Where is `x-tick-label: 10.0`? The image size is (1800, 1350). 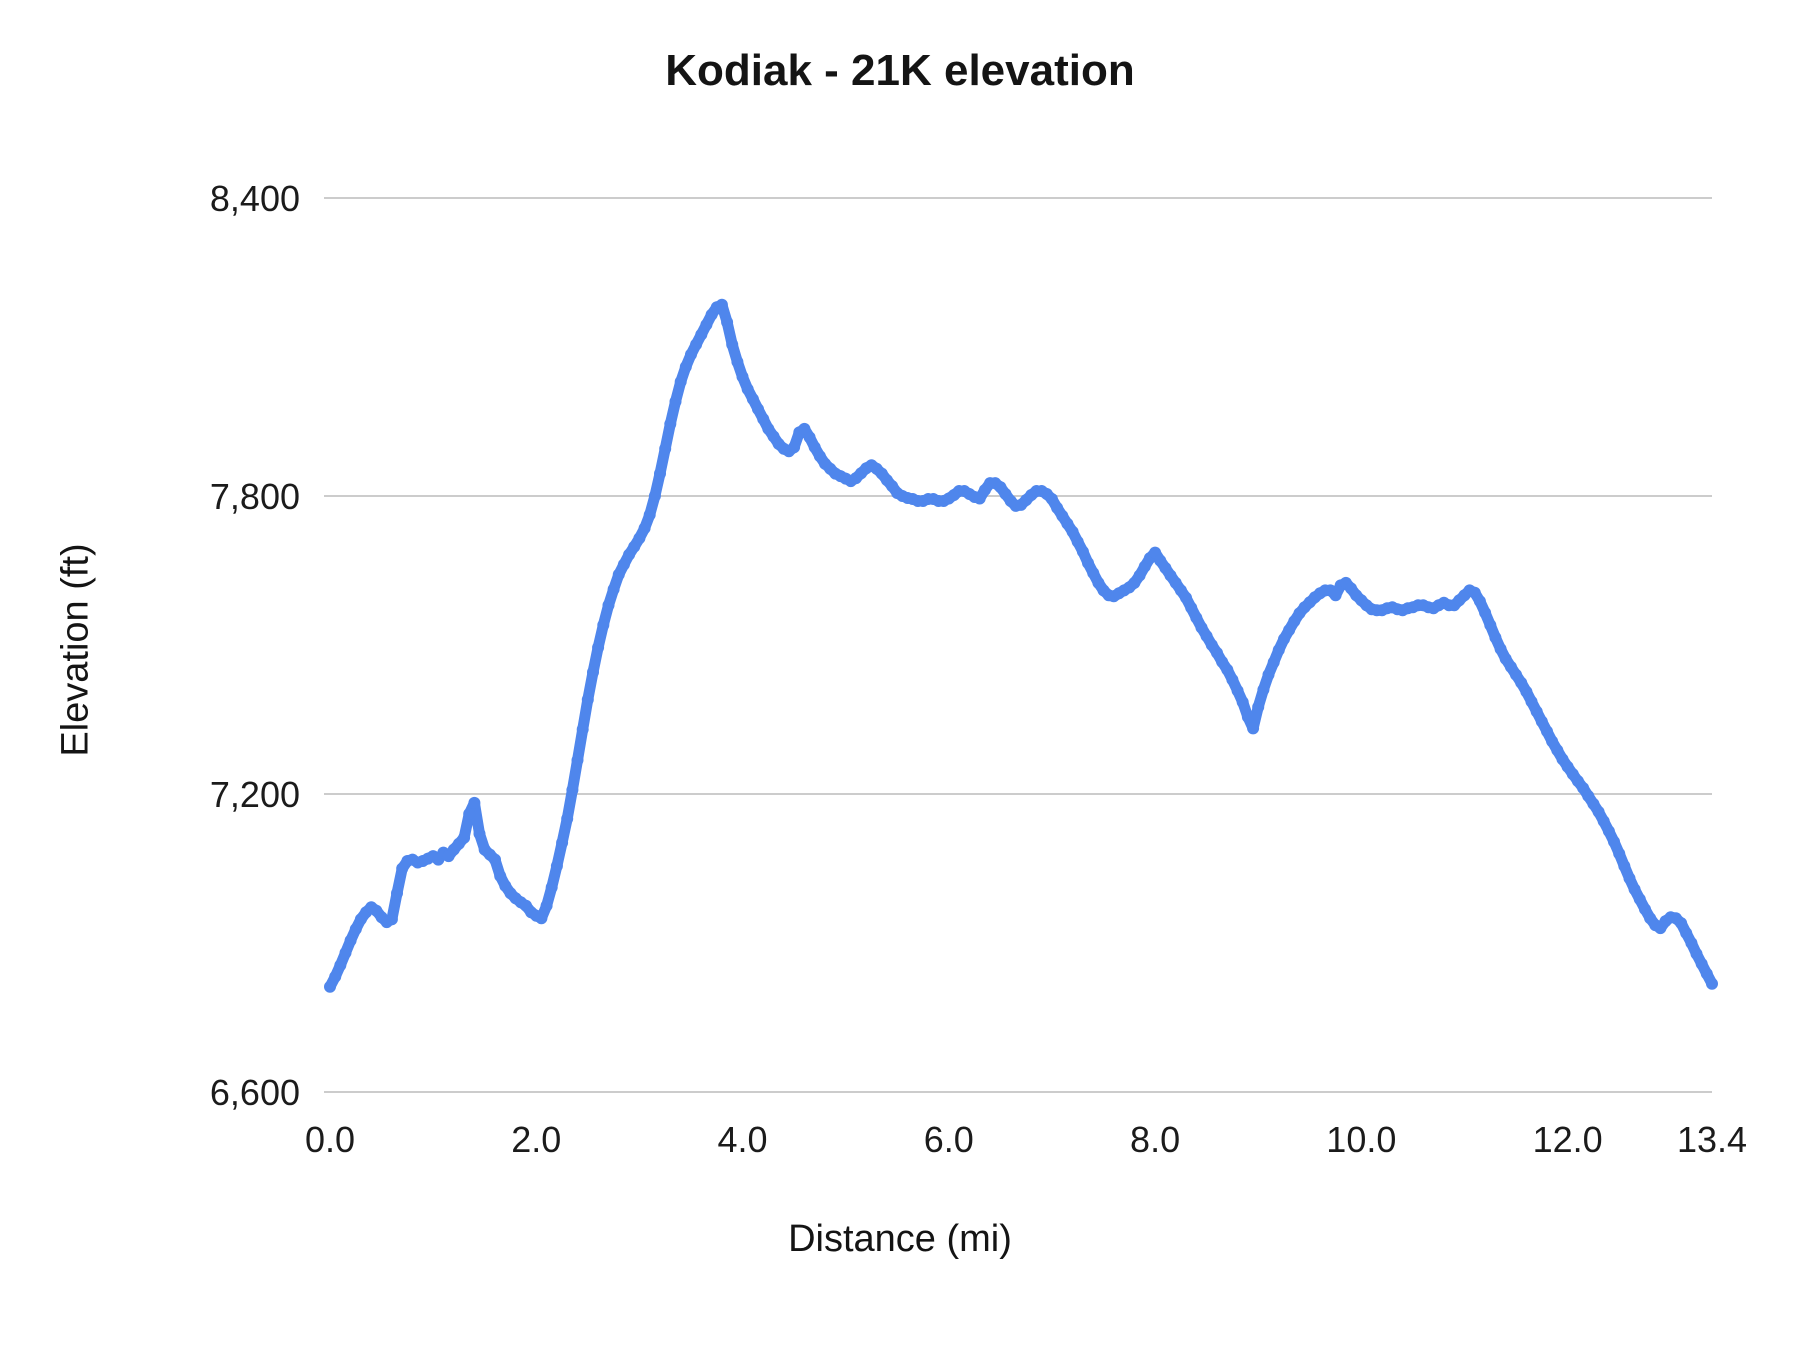 x-tick-label: 10.0 is located at coordinates (1361, 1139).